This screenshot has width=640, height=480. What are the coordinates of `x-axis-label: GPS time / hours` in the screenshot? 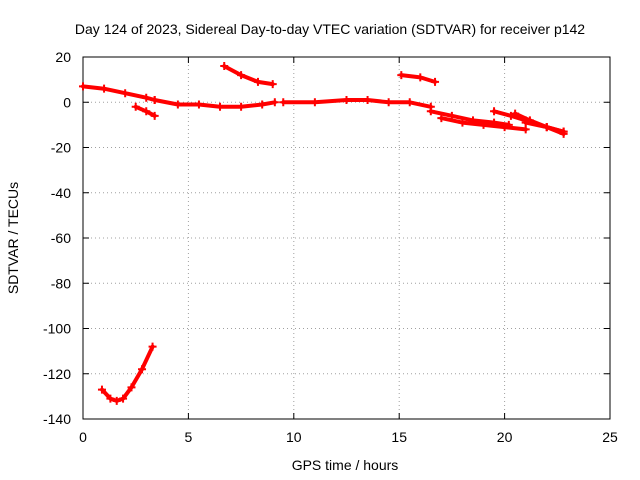 It's located at (345, 465).